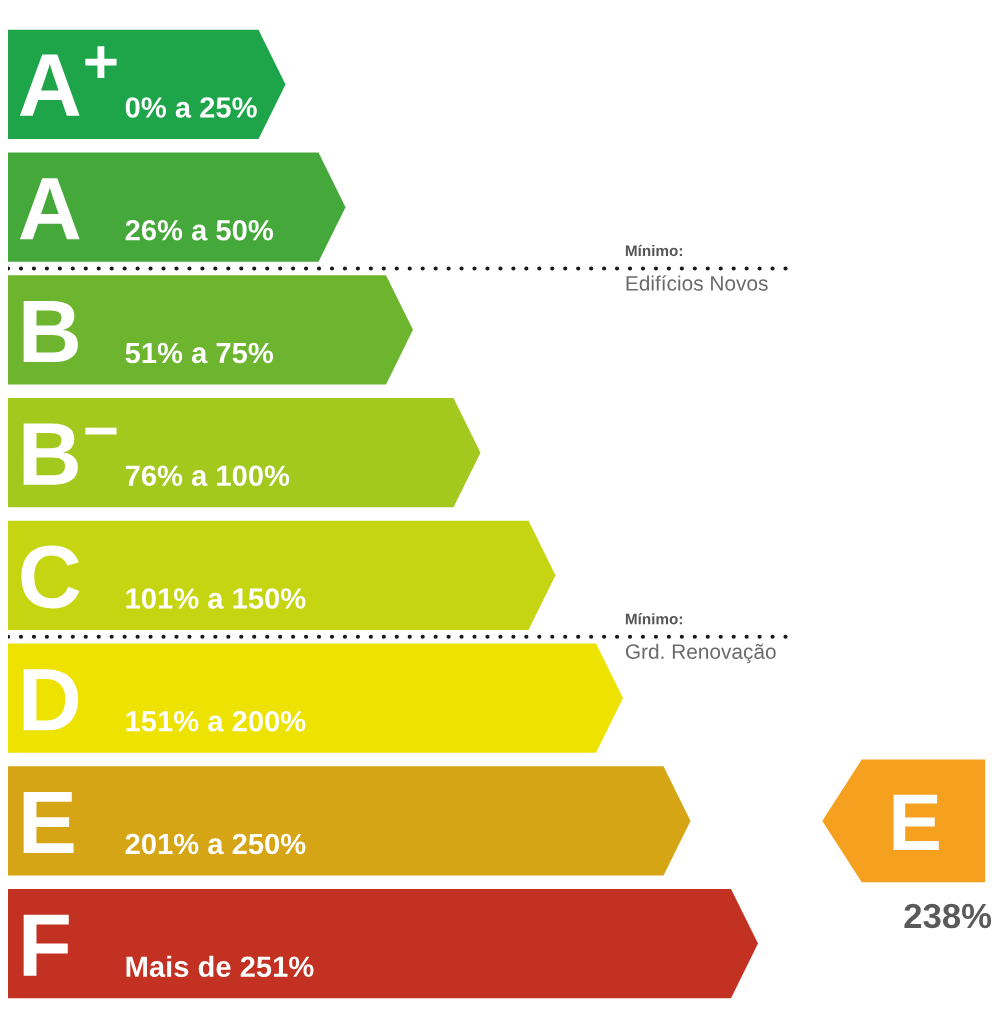 The image size is (1003, 1024). I want to click on text: 238%, so click(948, 916).